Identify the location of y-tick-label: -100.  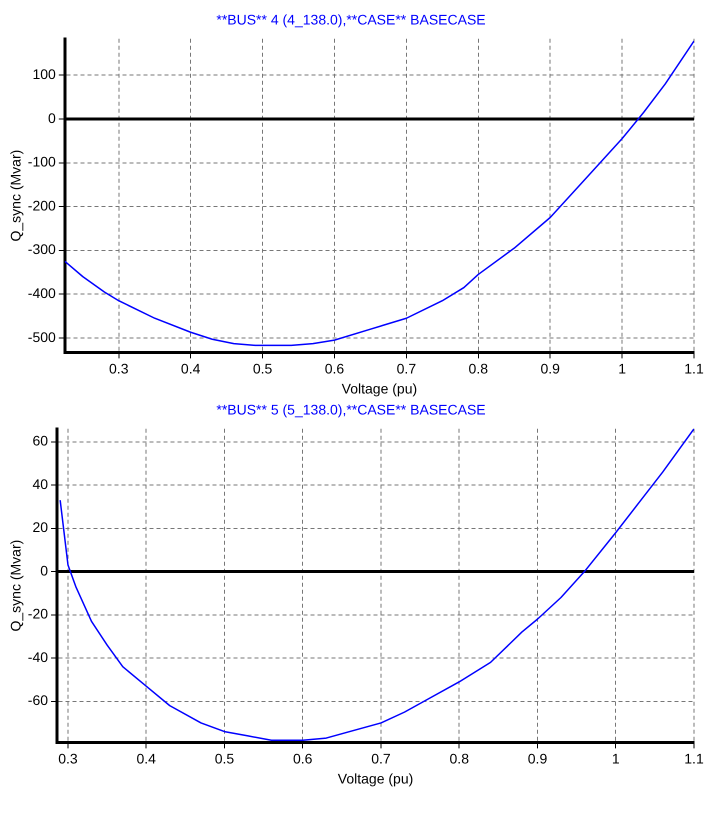
(42, 162).